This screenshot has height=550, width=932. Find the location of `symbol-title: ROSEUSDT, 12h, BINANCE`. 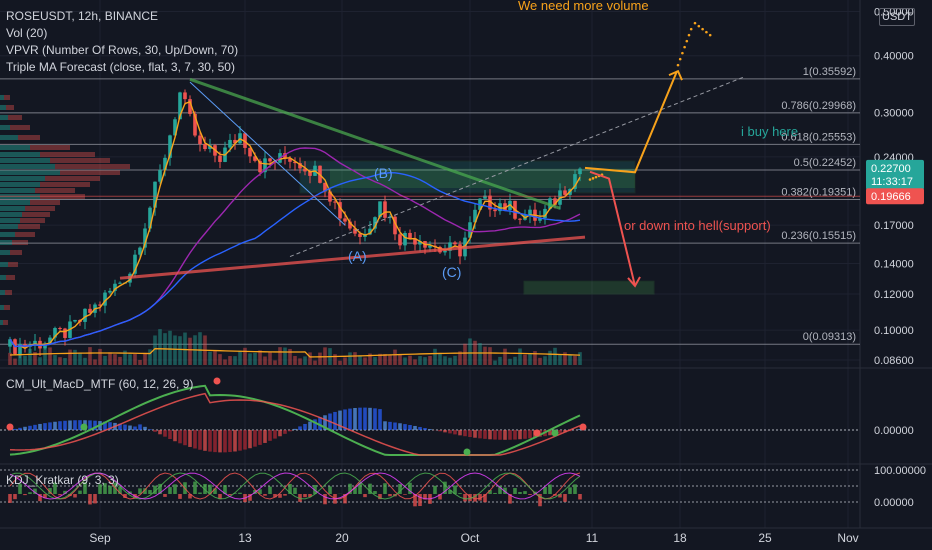

symbol-title: ROSEUSDT, 12h, BINANCE is located at coordinates (82, 16).